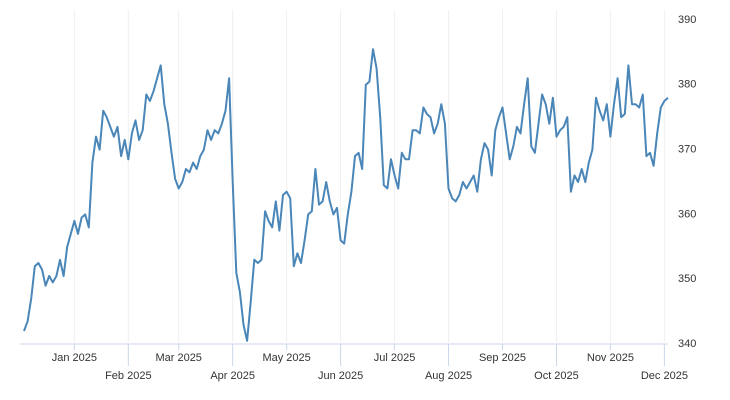  Describe the element at coordinates (395, 358) in the screenshot. I see `x-tick-label: Jul 2025` at that location.